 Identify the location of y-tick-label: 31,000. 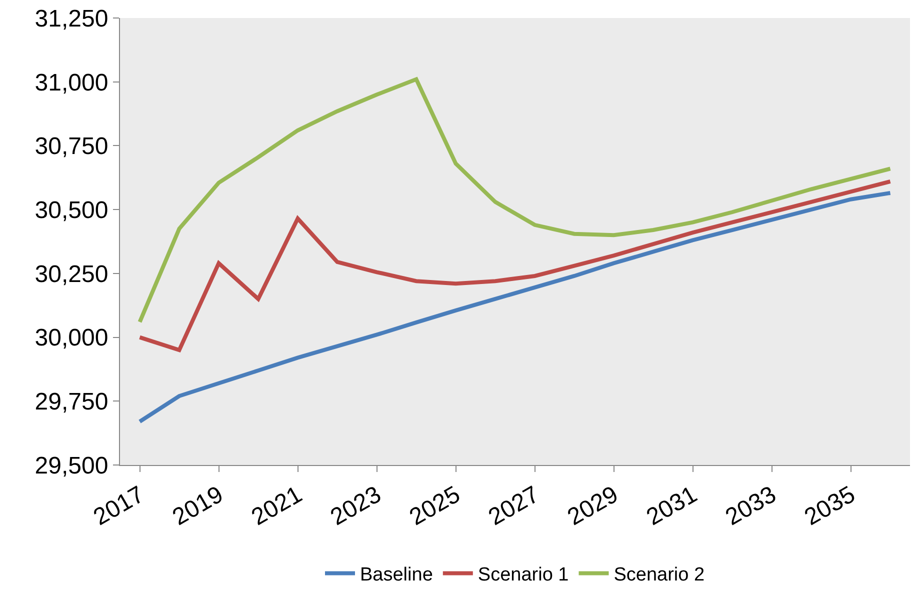
(71, 82).